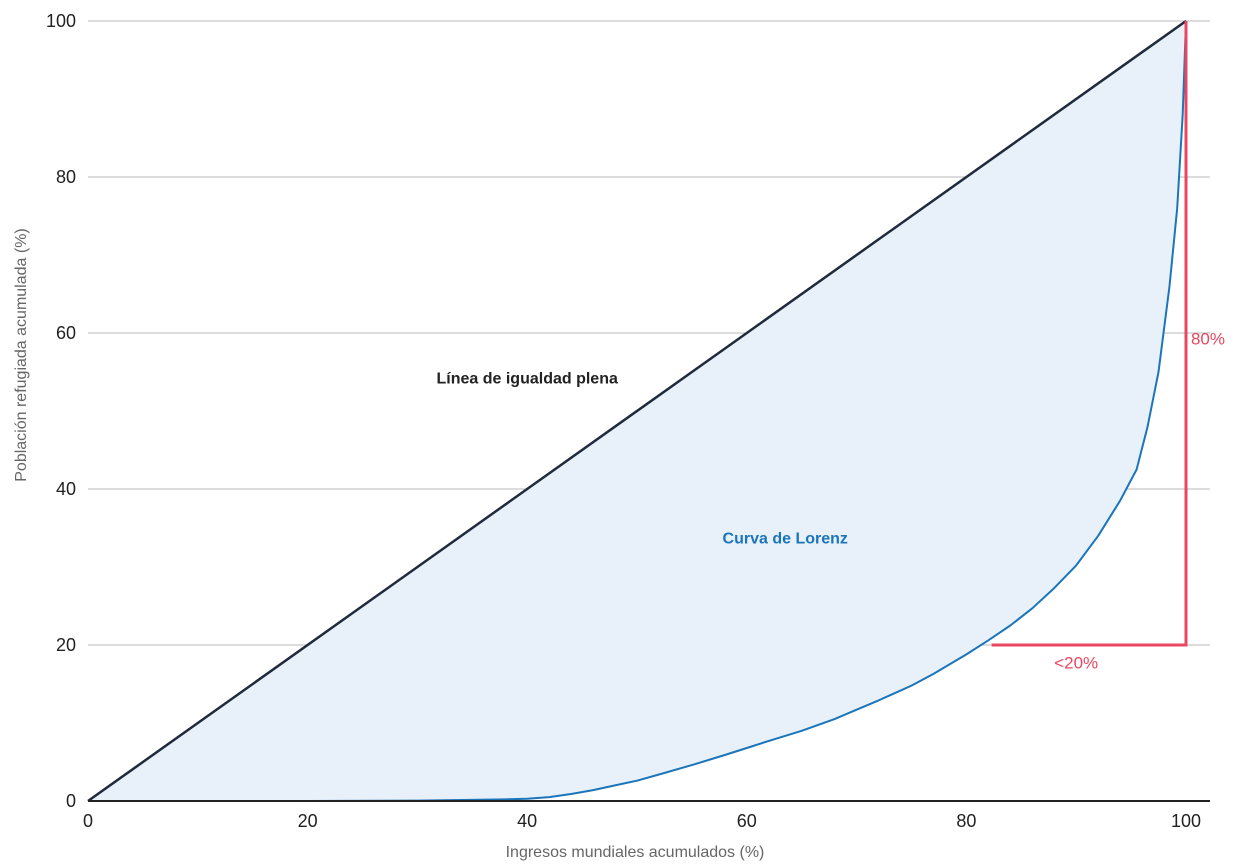  I want to click on y-tick-label: 0, so click(71, 801).